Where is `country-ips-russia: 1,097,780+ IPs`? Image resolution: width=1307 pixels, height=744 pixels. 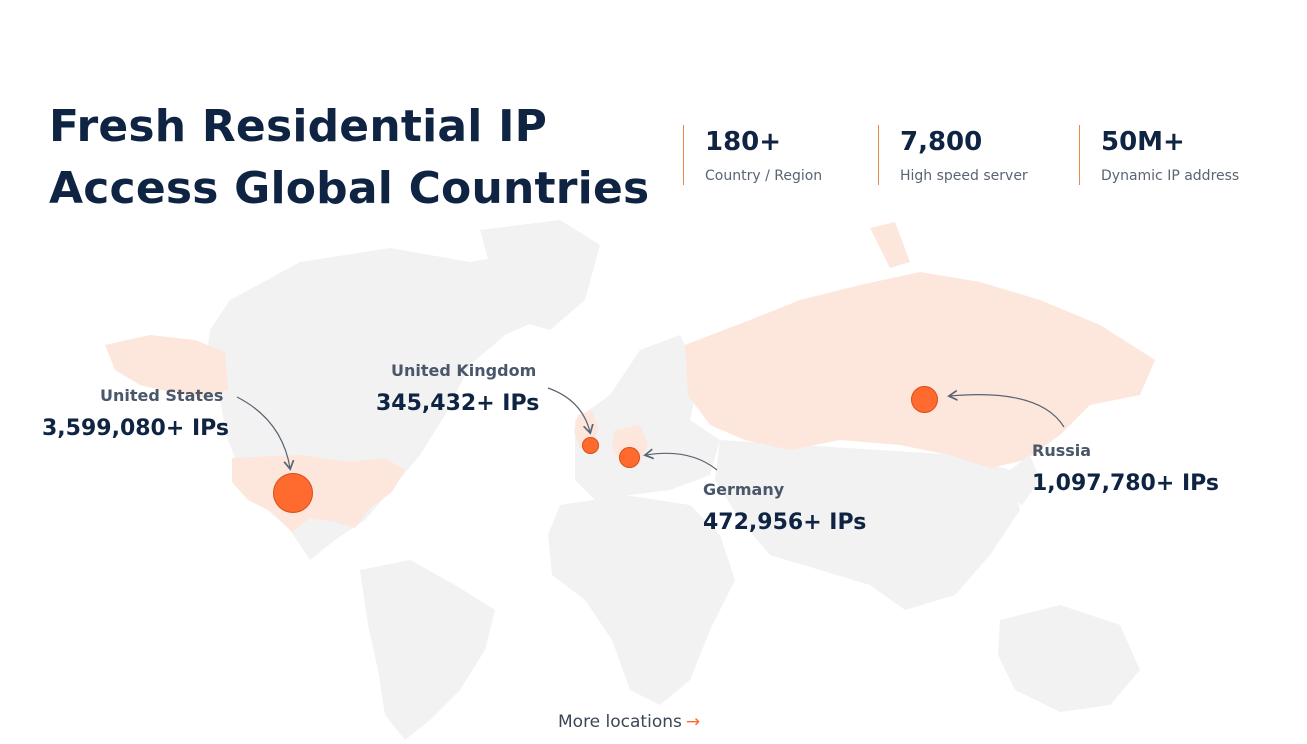 country-ips-russia: 1,097,780+ IPs is located at coordinates (1125, 483).